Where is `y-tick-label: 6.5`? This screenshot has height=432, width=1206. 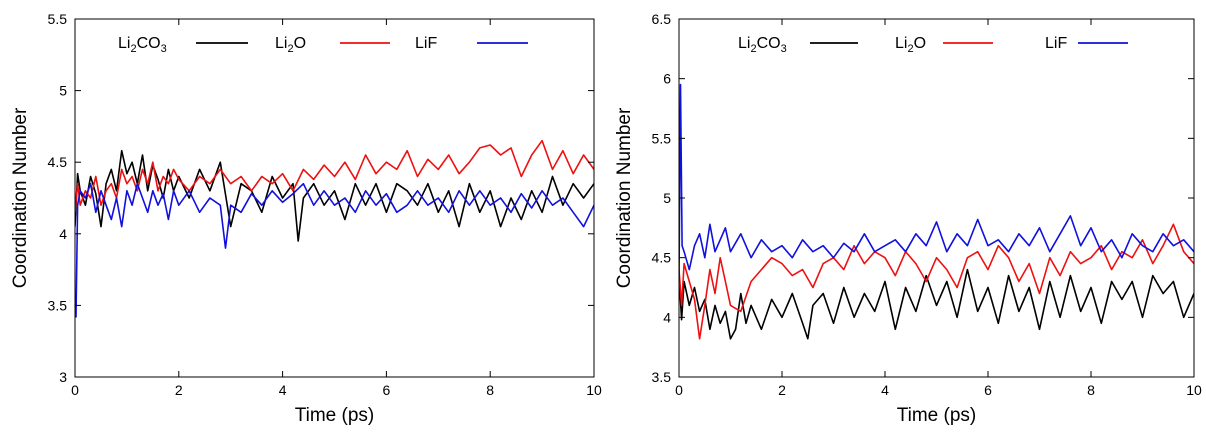 y-tick-label: 6.5 is located at coordinates (662, 19).